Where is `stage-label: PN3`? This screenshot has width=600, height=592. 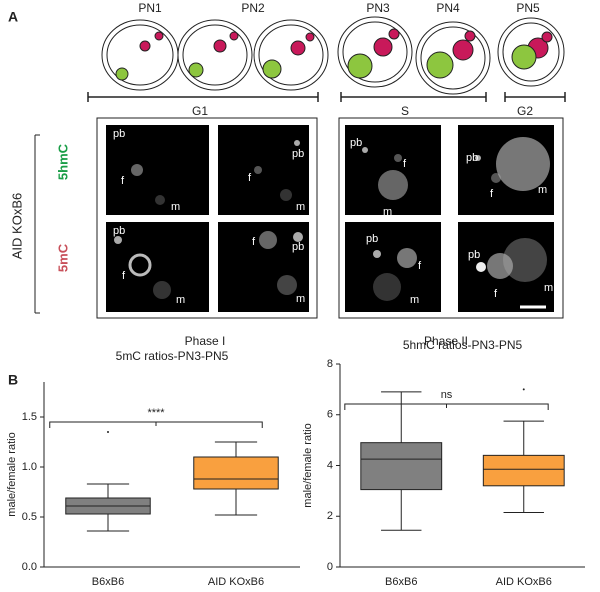 stage-label: PN3 is located at coordinates (378, 8).